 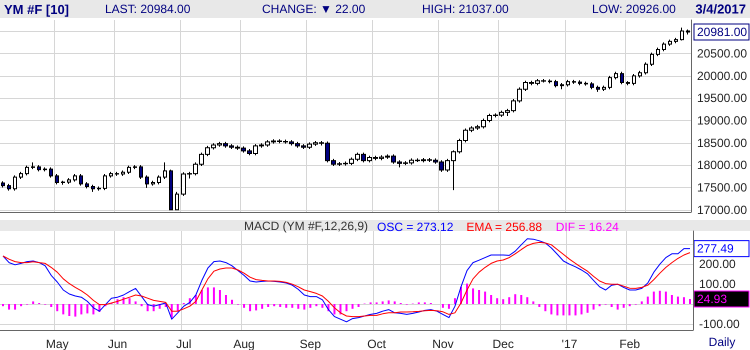 I want to click on y-tick-label: 20500.00, so click(x=722, y=53).